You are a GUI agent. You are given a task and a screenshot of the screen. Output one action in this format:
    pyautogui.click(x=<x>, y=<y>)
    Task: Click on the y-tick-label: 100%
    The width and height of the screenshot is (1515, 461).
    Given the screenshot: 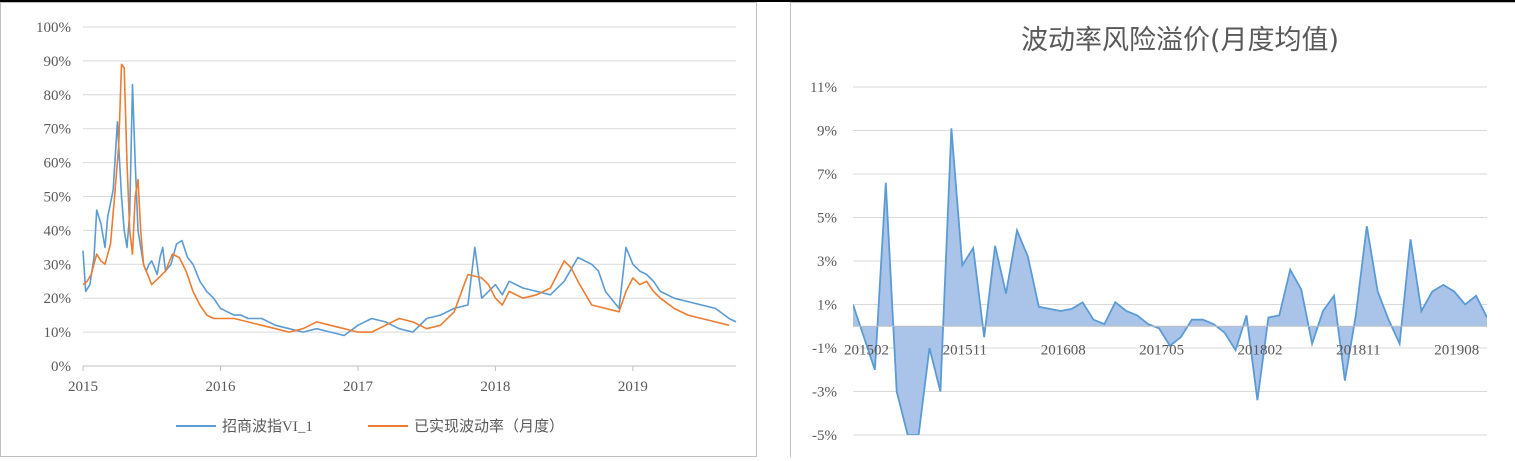 What is the action you would take?
    pyautogui.click(x=53, y=28)
    